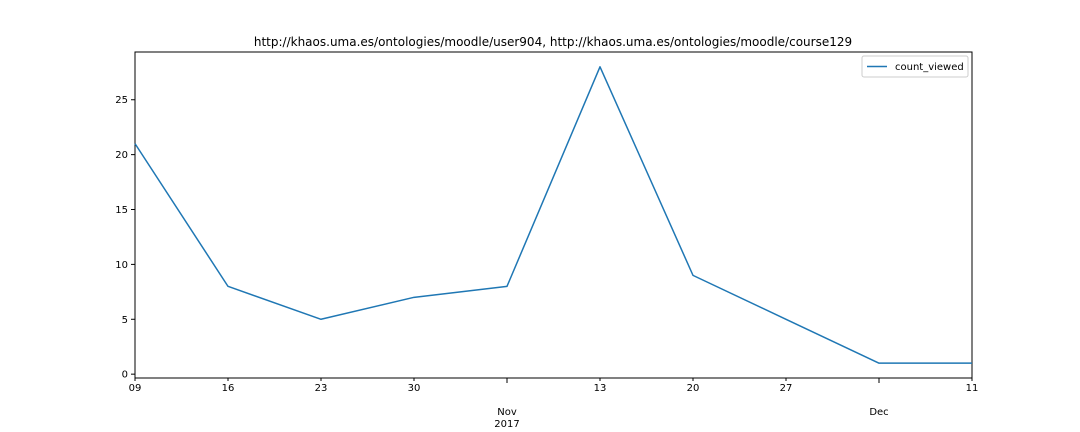  What do you see at coordinates (121, 155) in the screenshot?
I see `y-tick-label: 20` at bounding box center [121, 155].